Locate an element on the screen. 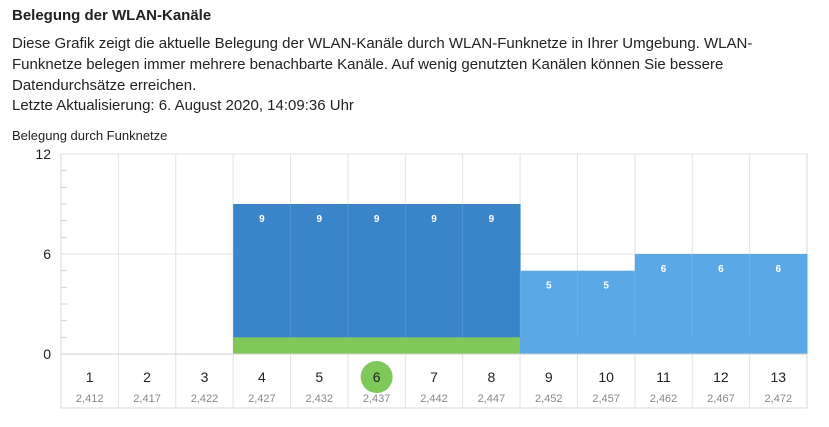  frequency-tick-label: 2,437 is located at coordinates (377, 399).